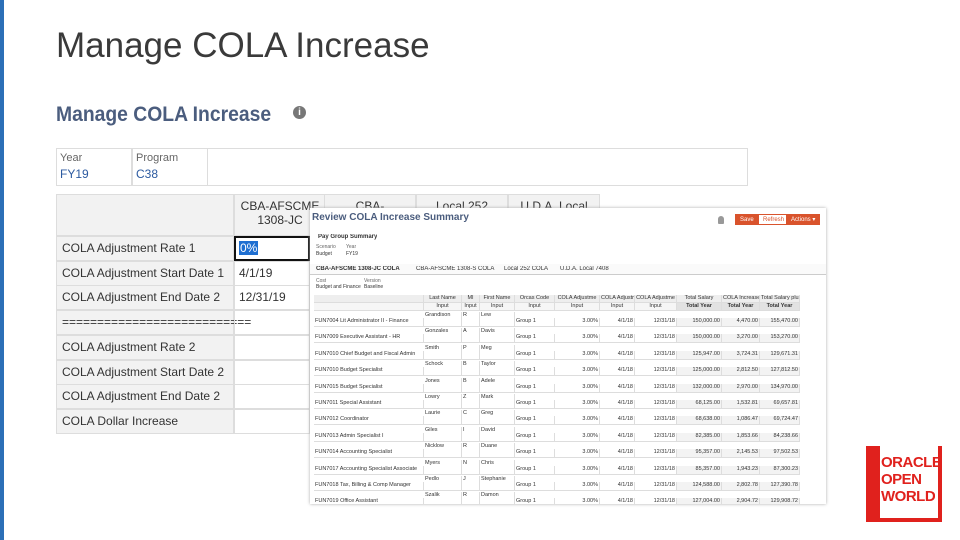 The width and height of the screenshot is (960, 540). Describe the element at coordinates (369, 437) in the screenshot. I see `table-cell: FUN7013 Admin Specialist I` at that location.